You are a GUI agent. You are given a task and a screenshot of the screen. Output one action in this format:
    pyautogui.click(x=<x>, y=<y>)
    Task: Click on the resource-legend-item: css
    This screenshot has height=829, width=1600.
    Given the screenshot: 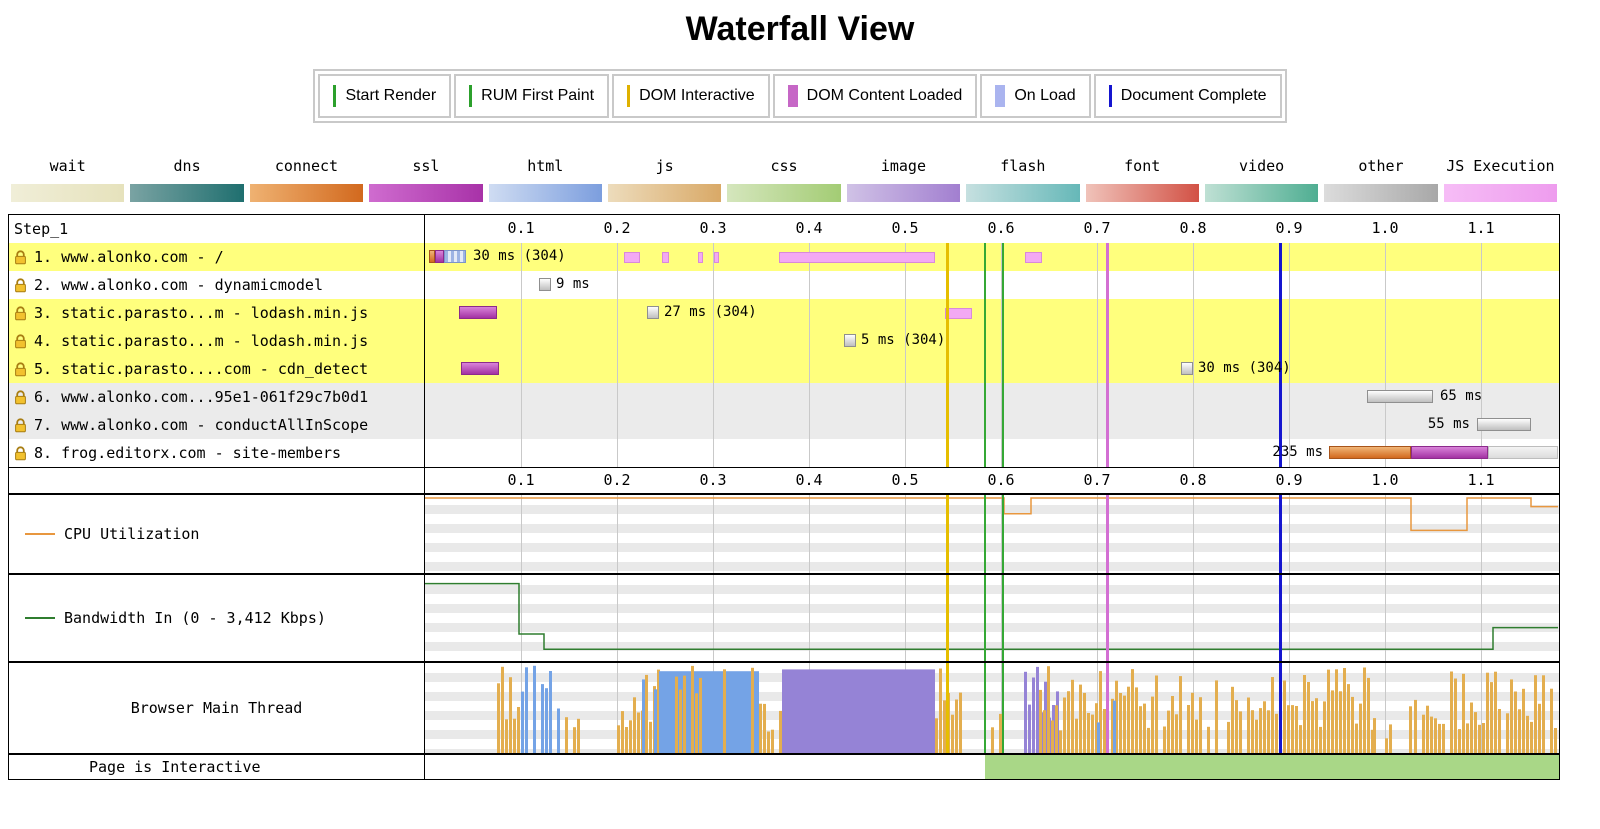 What is the action you would take?
    pyautogui.click(x=783, y=179)
    